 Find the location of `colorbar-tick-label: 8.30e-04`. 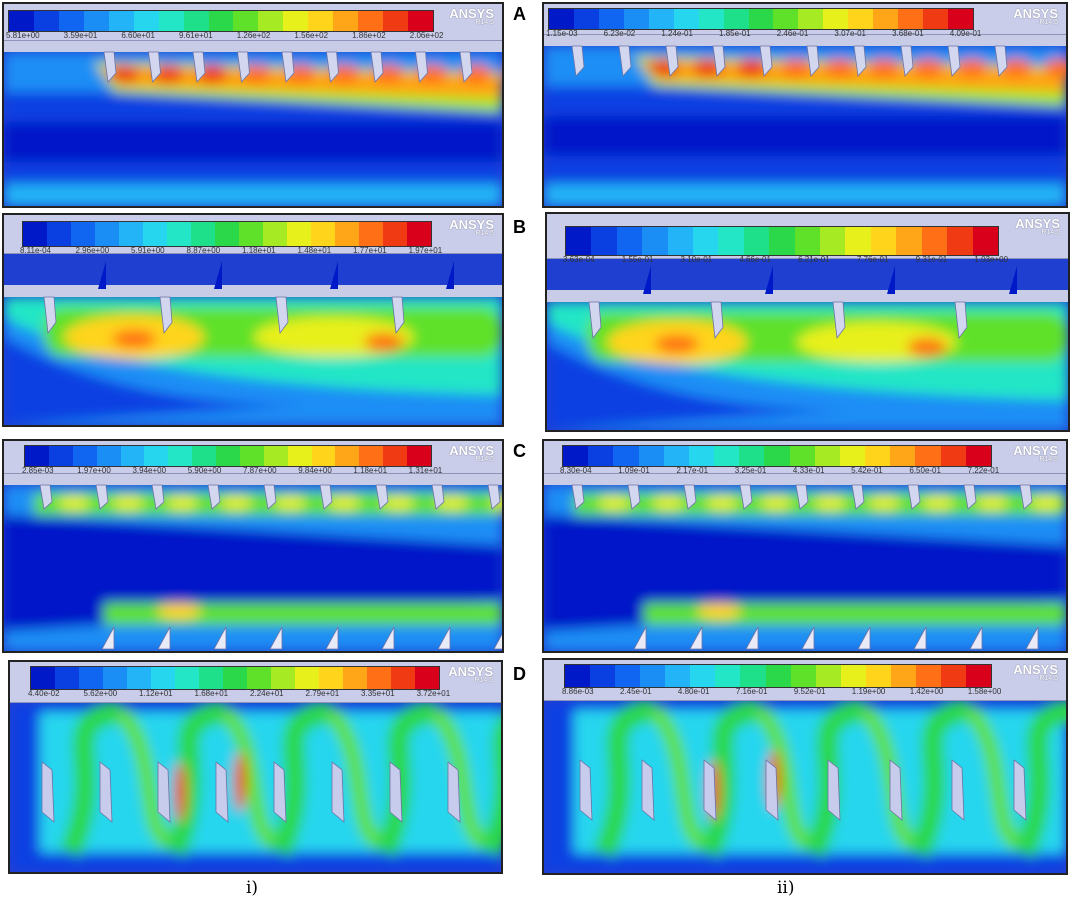

colorbar-tick-label: 8.30e-04 is located at coordinates (576, 470).